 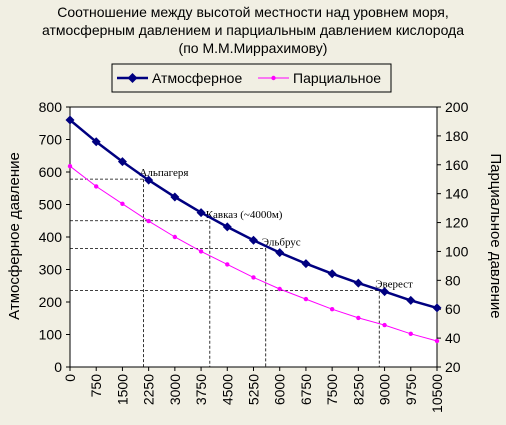 What do you see at coordinates (453, 280) in the screenshot?
I see `y-right-tick-label: 80` at bounding box center [453, 280].